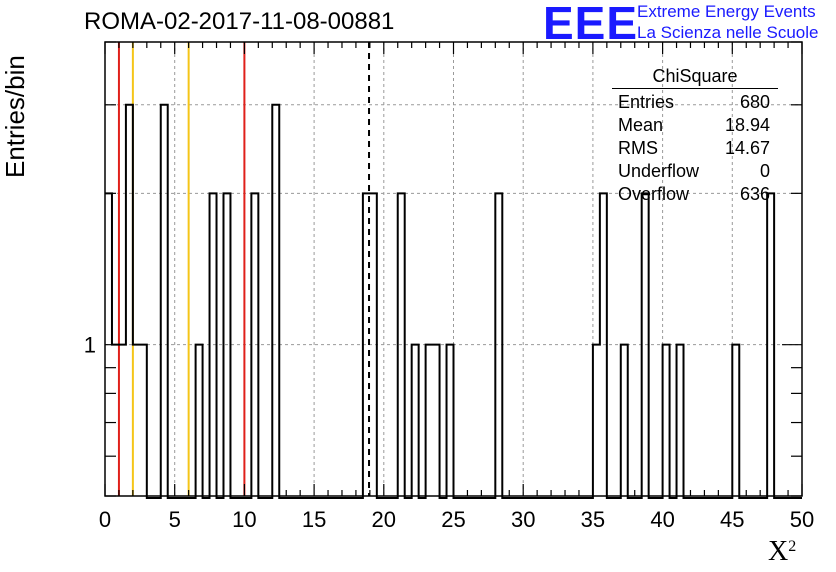 This screenshot has height=572, width=836. Describe the element at coordinates (695, 77) in the screenshot. I see `stats-title: ChiSquare` at that location.